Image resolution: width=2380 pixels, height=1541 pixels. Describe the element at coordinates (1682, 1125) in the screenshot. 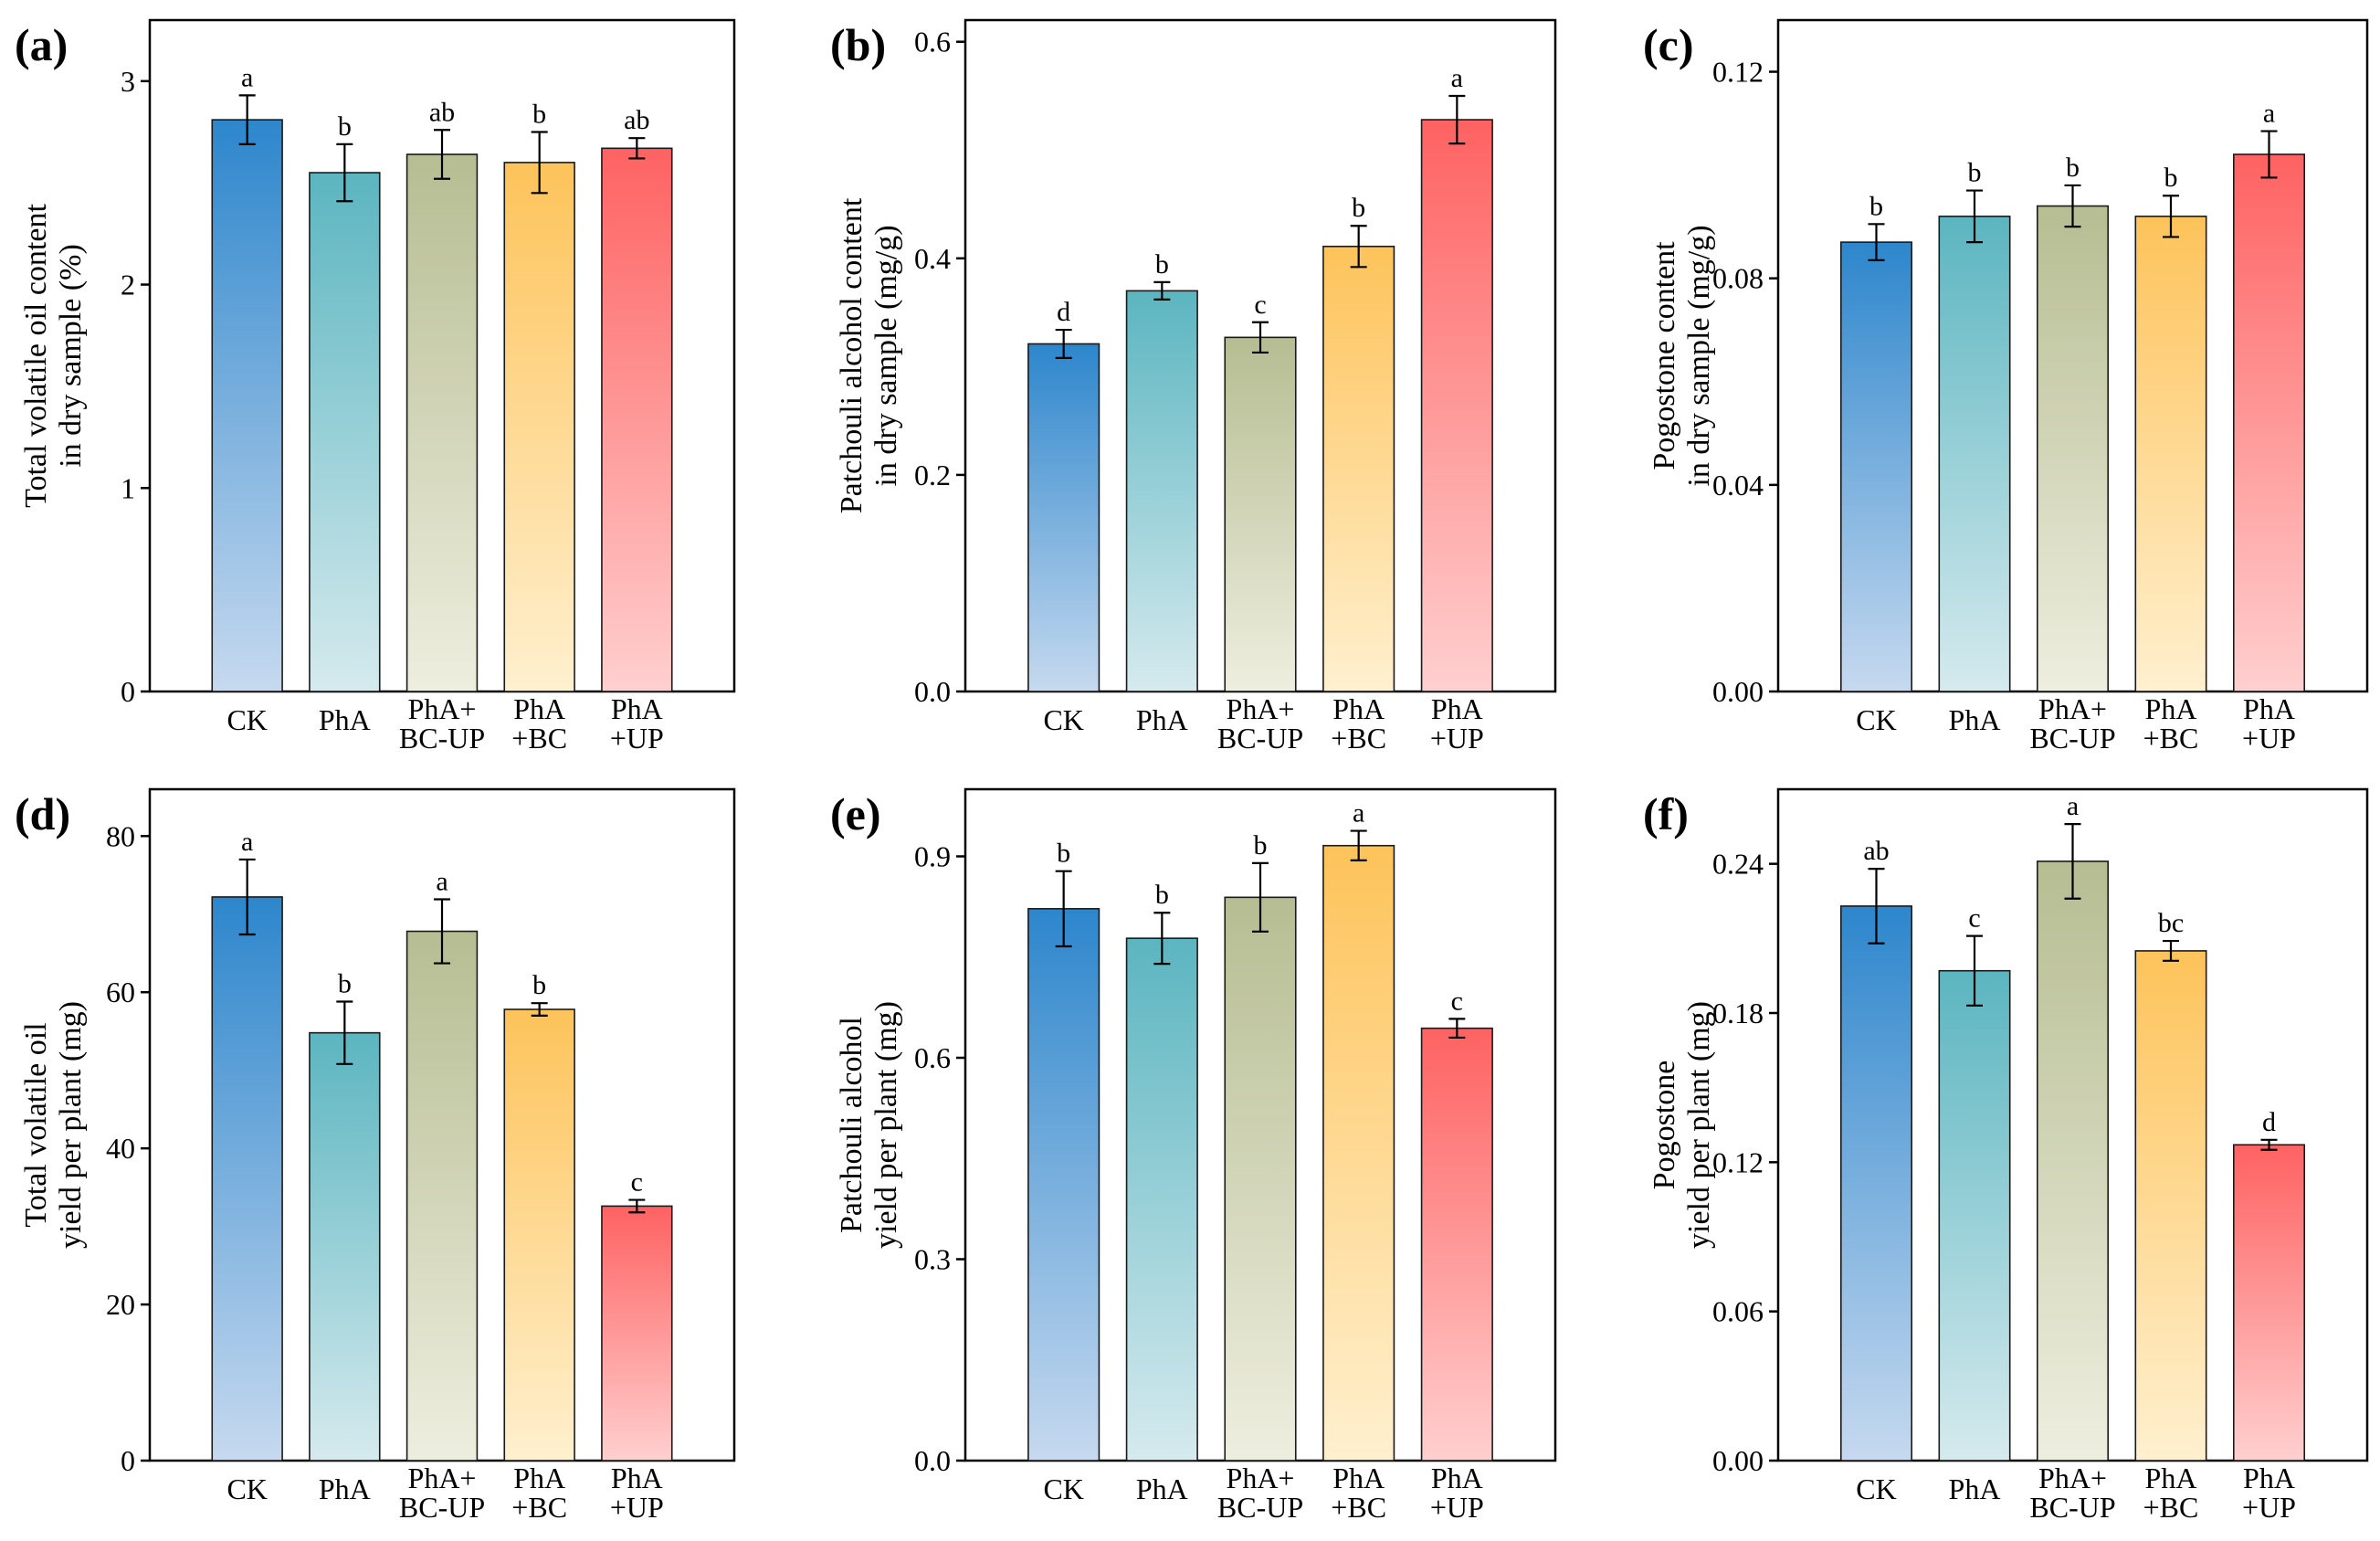

I see `y-axis-title: Pogostoneyield per plant (mg)` at that location.